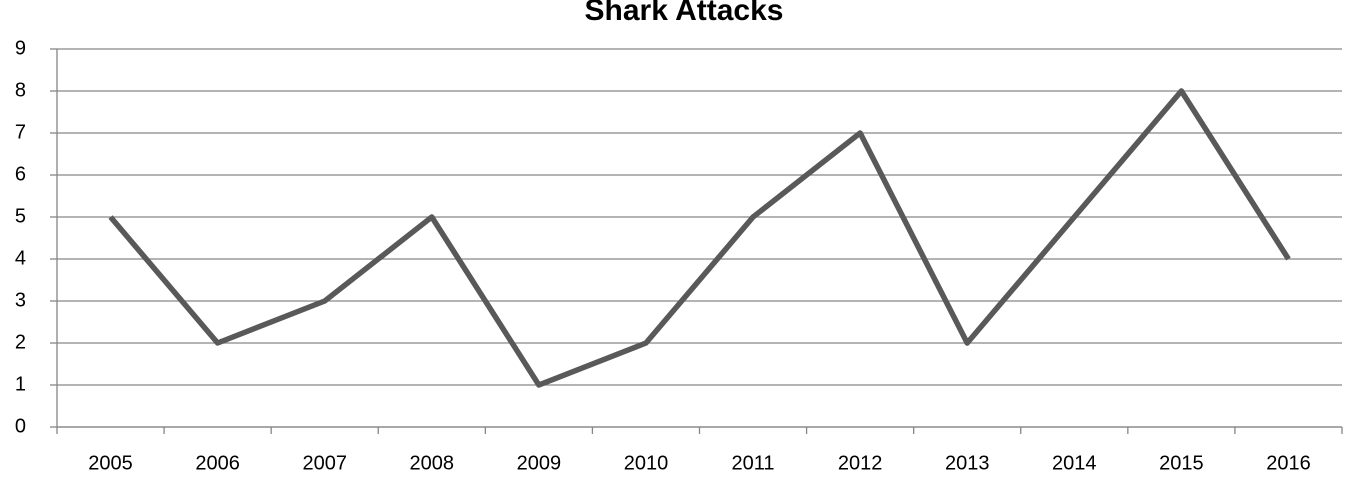  Describe the element at coordinates (20, 174) in the screenshot. I see `y-tick-label: 6` at that location.